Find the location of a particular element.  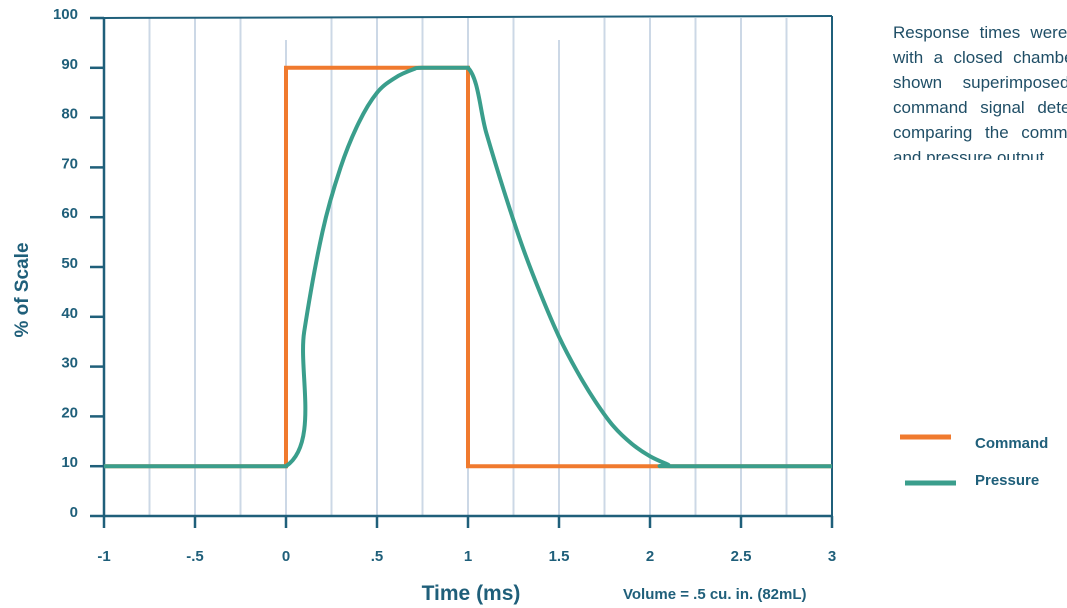

x-axis-ticks: -1 -.5 0 .5 1 1.5 2 2.5 3 is located at coordinates (466, 540).